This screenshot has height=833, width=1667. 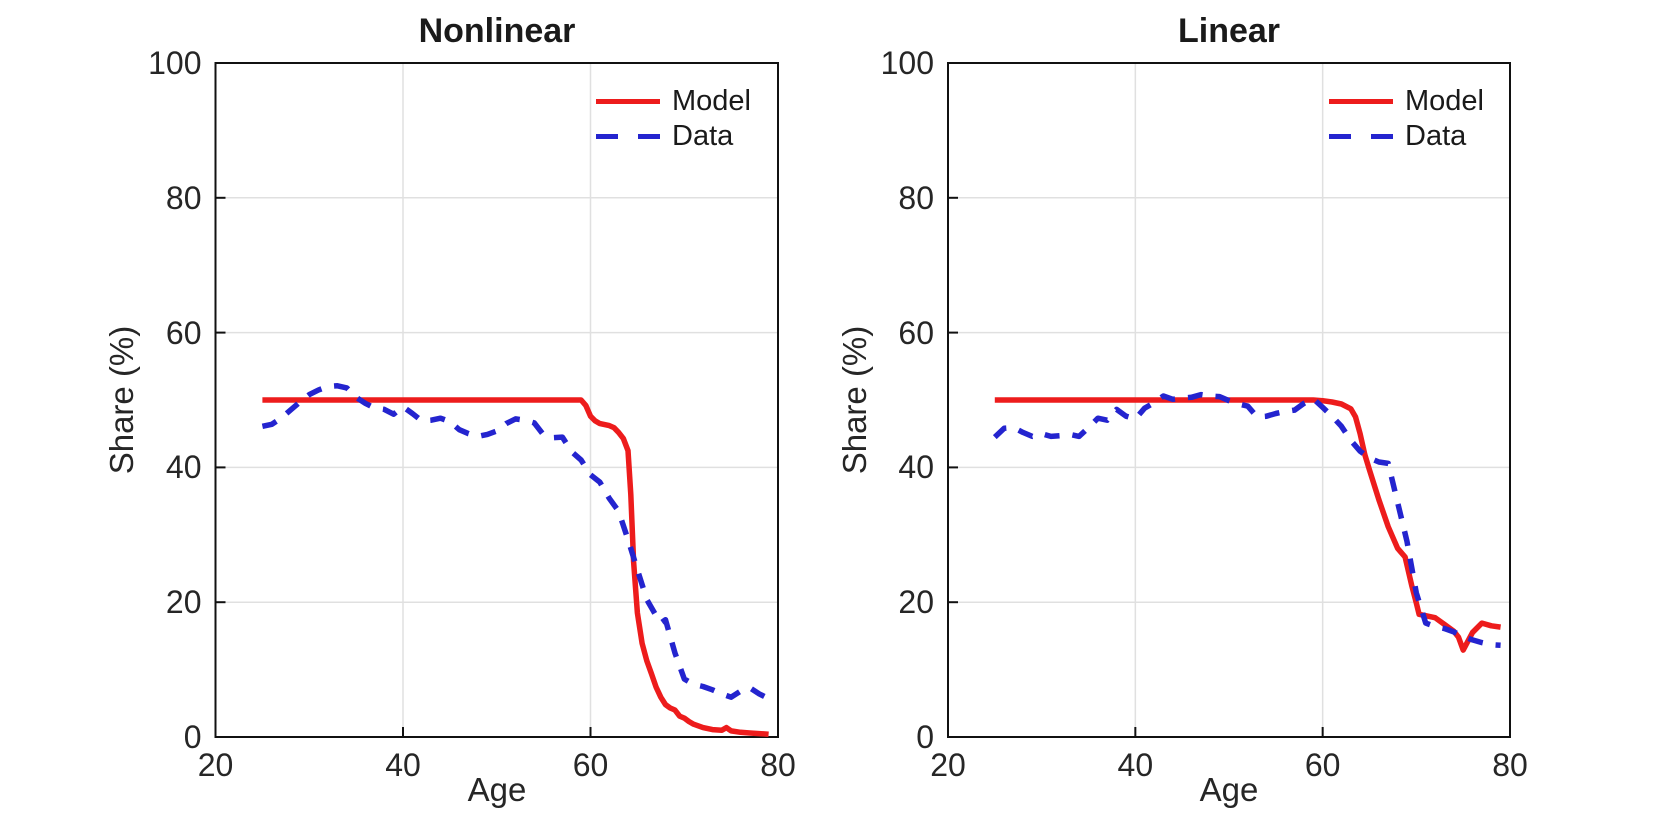 I want to click on legend-nonlinear: Model Data, so click(x=673, y=119).